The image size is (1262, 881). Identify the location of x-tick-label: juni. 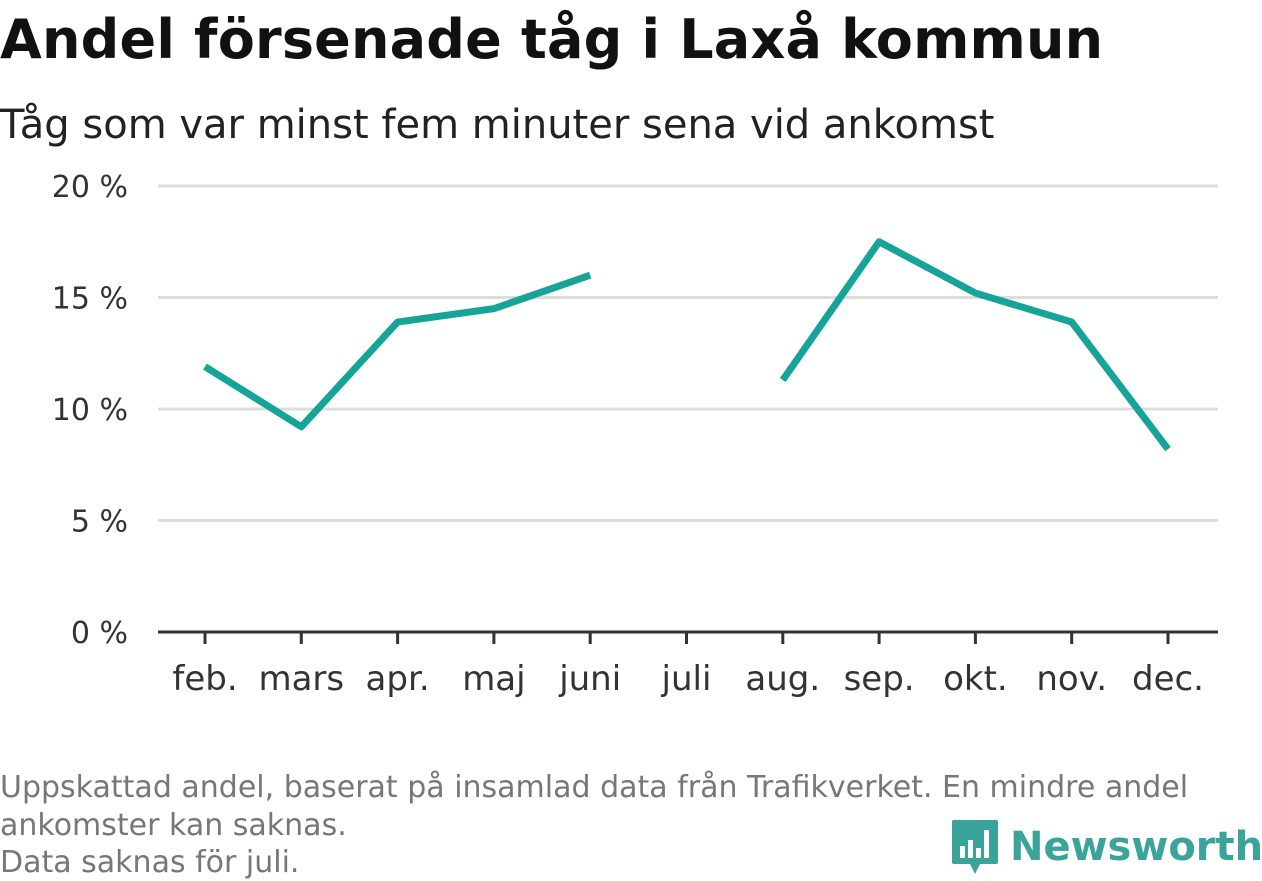
(589, 679).